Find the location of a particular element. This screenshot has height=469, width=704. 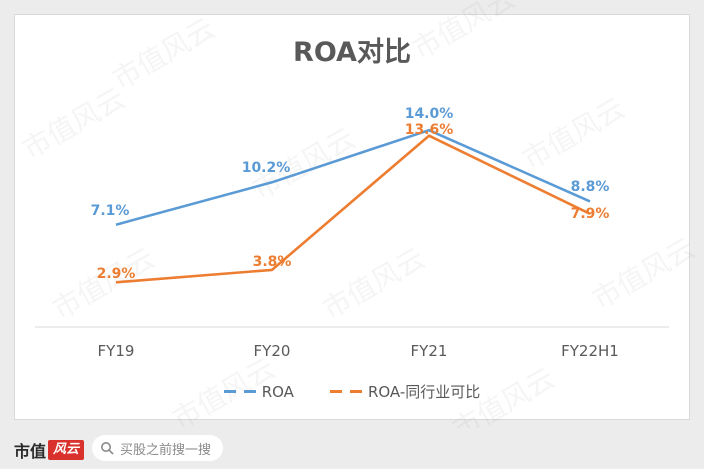

data-label: 10.2% is located at coordinates (266, 168).